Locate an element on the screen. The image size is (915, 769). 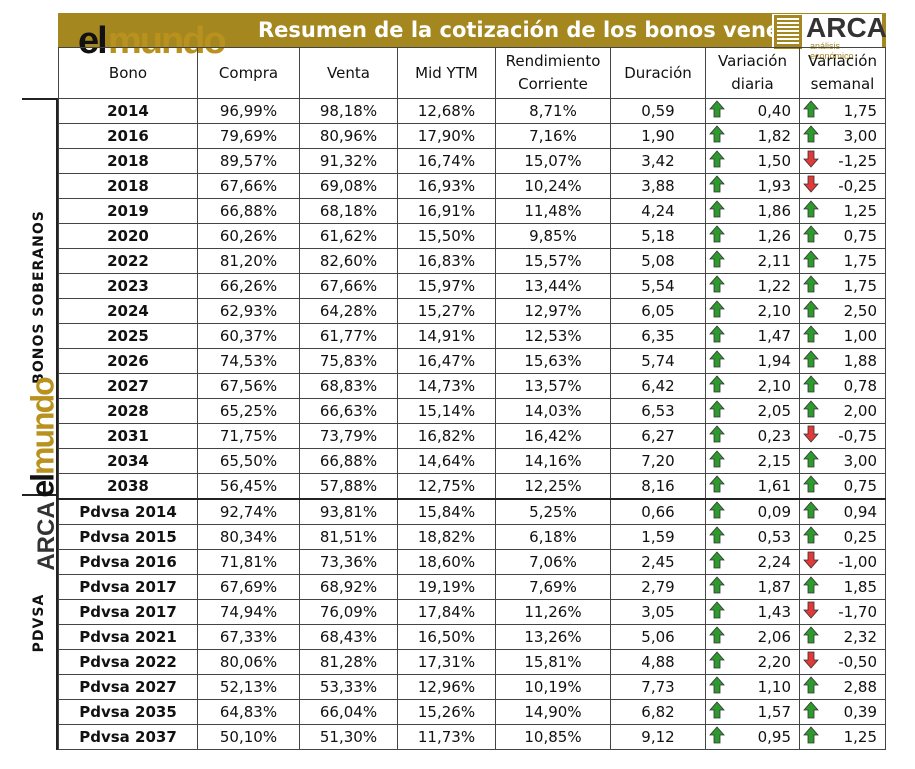
group-soberanos: BONOS SOBERANOS is located at coordinates (40, 296).